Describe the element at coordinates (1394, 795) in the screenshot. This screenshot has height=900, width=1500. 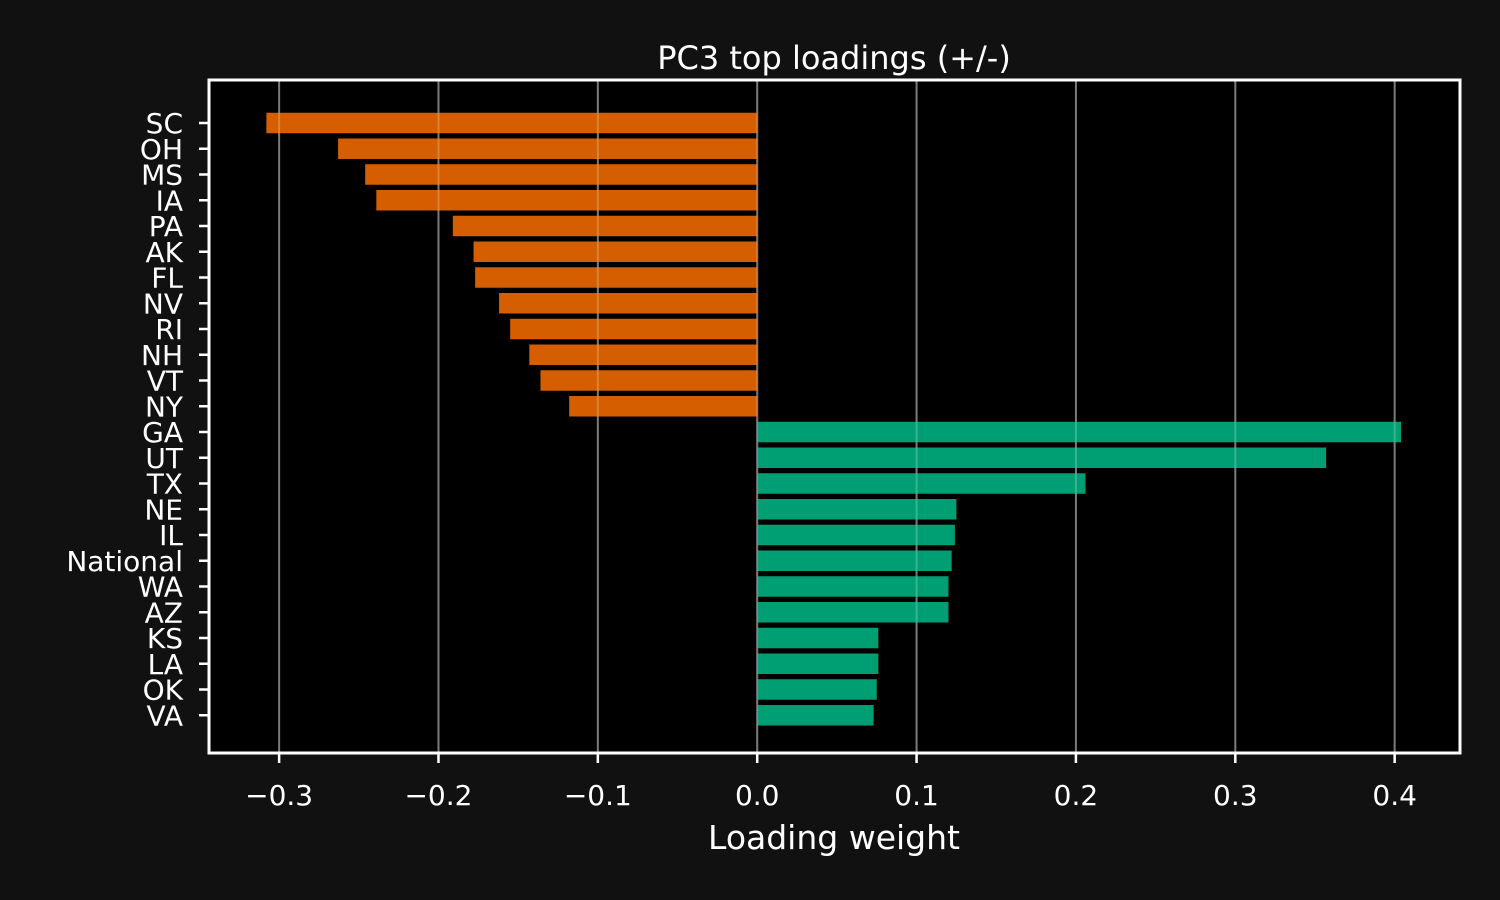
I see `x-tick-label: 0.4` at that location.